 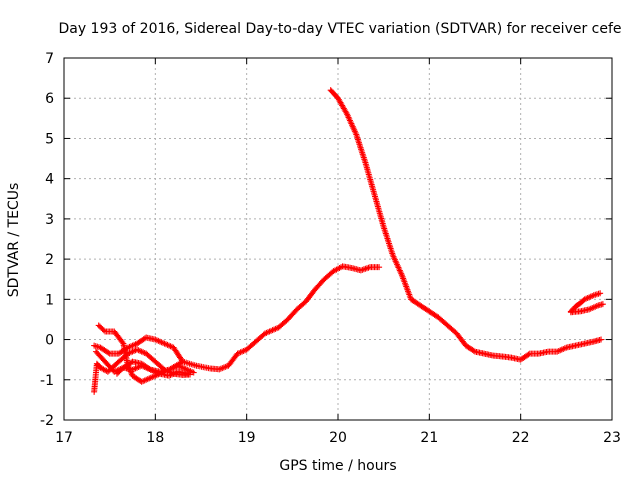 What do you see at coordinates (49, 139) in the screenshot?
I see `y-tick-label: 5` at bounding box center [49, 139].